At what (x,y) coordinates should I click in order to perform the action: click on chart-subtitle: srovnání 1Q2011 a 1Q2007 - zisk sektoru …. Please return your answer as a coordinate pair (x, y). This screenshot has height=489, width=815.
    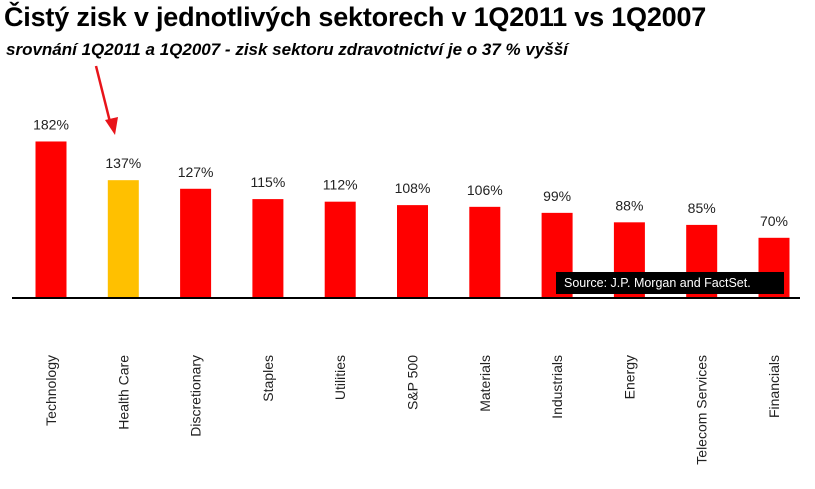
    Looking at the image, I should click on (287, 49).